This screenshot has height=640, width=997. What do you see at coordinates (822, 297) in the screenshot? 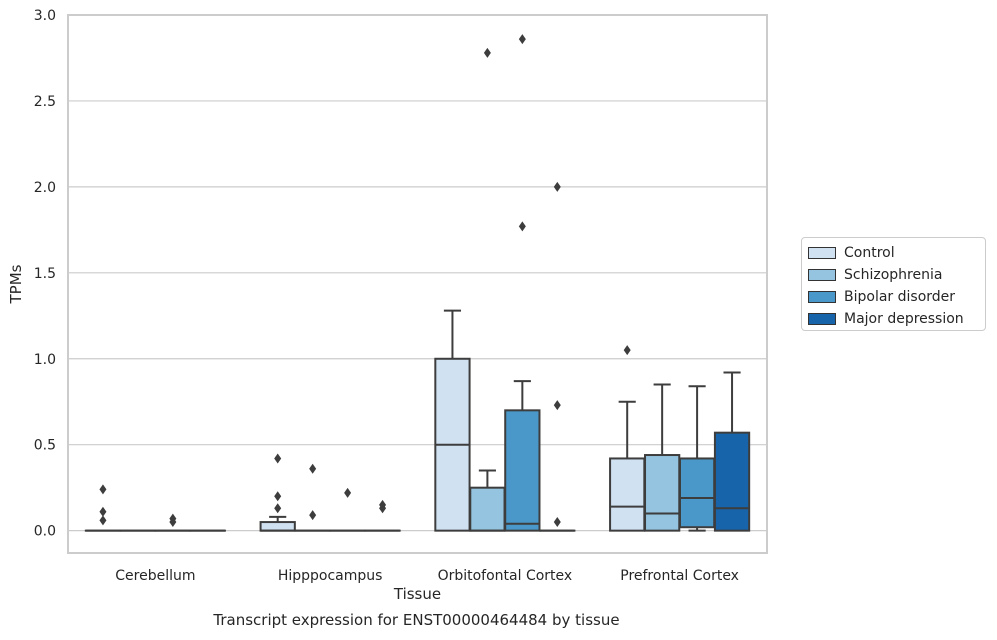
I see `legend-swatch-bipolar-disorder` at bounding box center [822, 297].